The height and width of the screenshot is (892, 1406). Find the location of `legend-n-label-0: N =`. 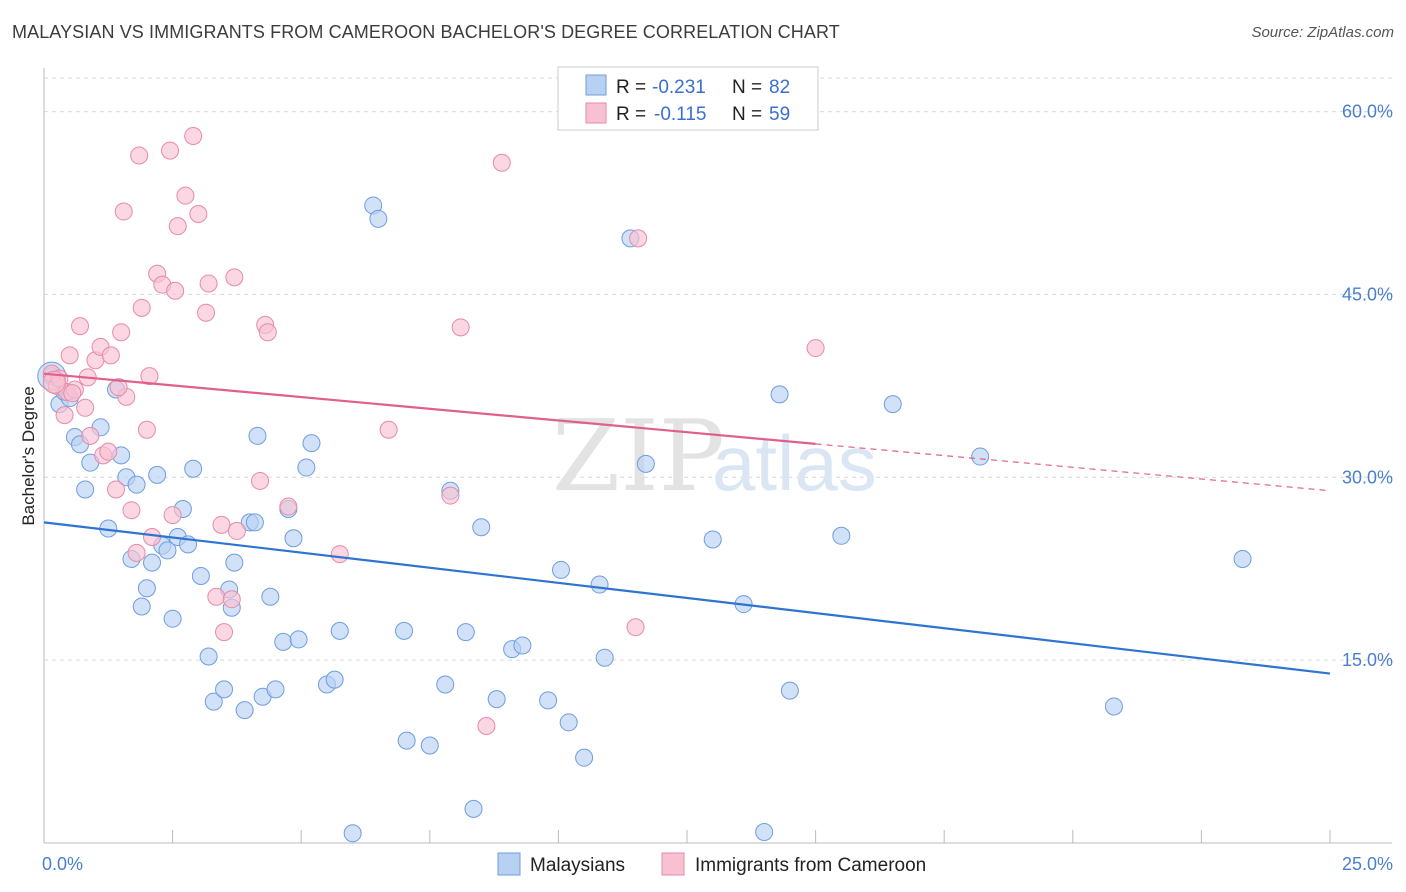

legend-n-label-0: N = is located at coordinates (747, 87).